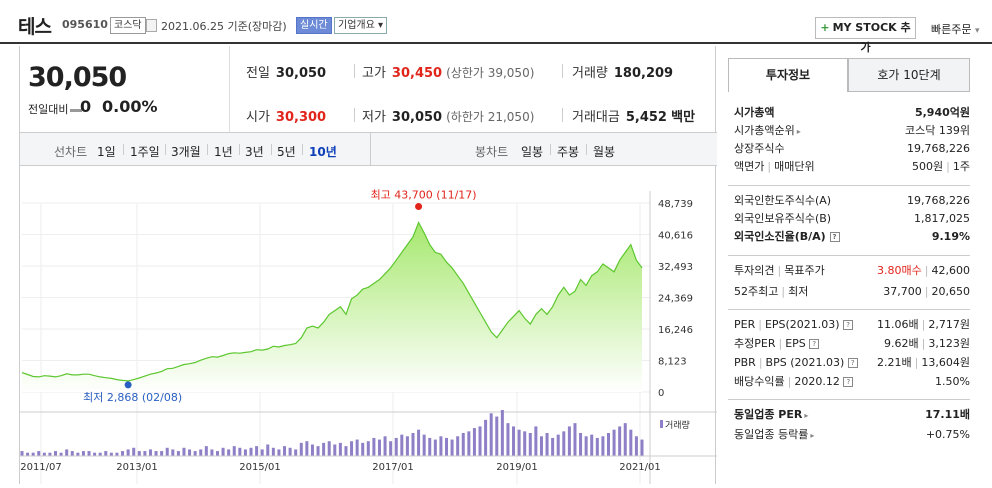 The height and width of the screenshot is (488, 992). Describe the element at coordinates (640, 467) in the screenshot. I see `x-tick-label: 2021/01` at that location.